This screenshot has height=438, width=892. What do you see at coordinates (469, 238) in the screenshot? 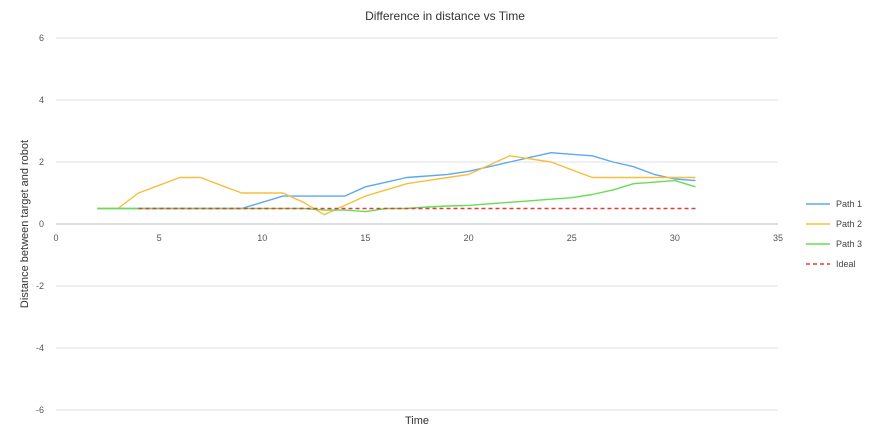
I see `x-tick-label: 20` at bounding box center [469, 238].